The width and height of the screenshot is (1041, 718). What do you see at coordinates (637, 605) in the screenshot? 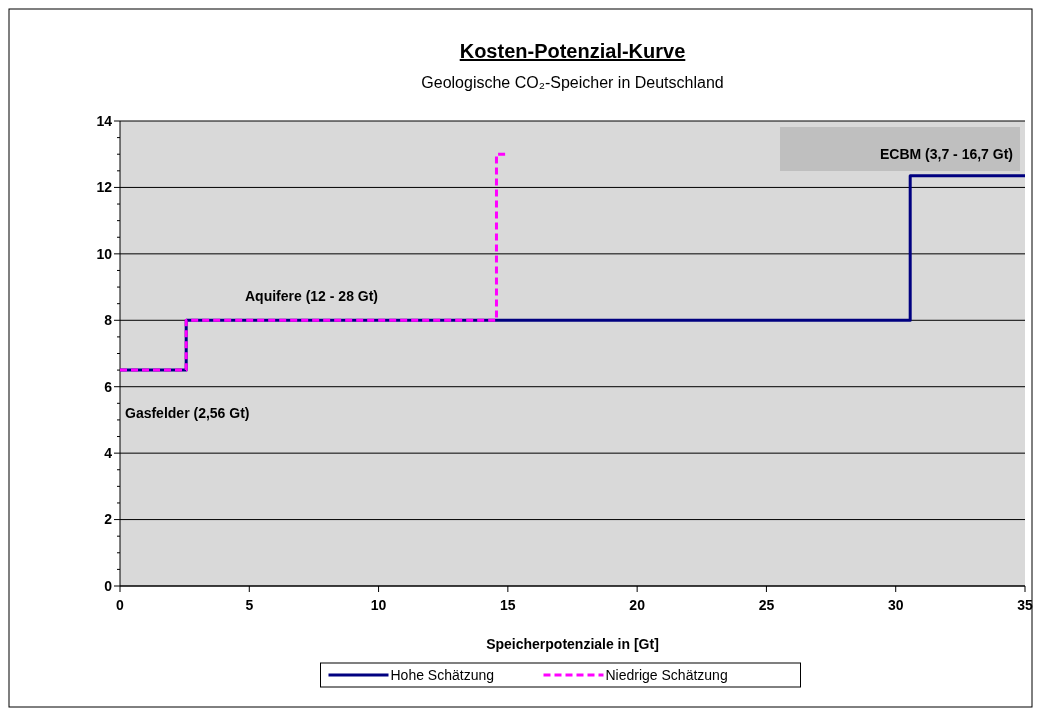
I see `x-tick-label: 20` at bounding box center [637, 605].